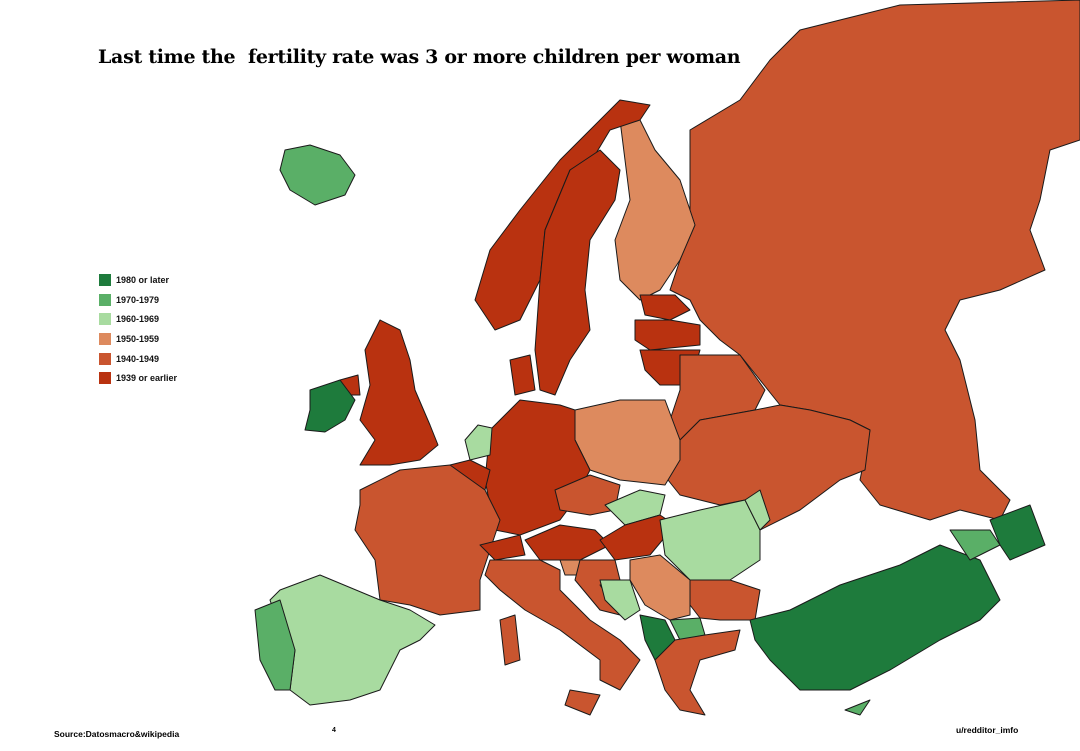 The image size is (1080, 751). I want to click on country-iceland, so click(317, 175).